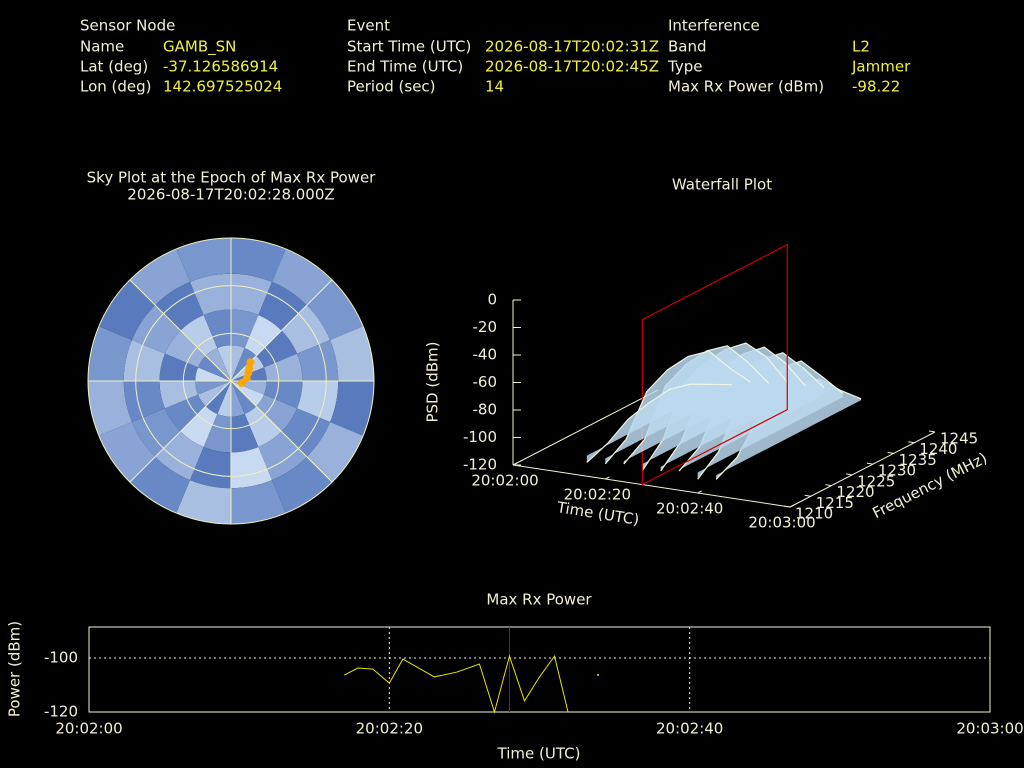  What do you see at coordinates (230, 195) in the screenshot?
I see `chart-subtitle: 2026-08-17T20:02:28.000Z` at bounding box center [230, 195].